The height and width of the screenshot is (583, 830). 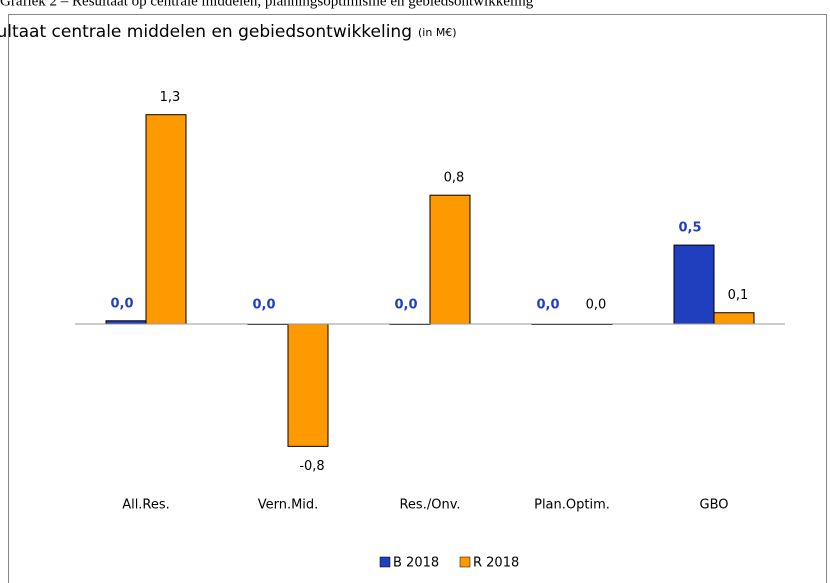 What do you see at coordinates (416, 563) in the screenshot?
I see `legend-label: B 2018` at bounding box center [416, 563].